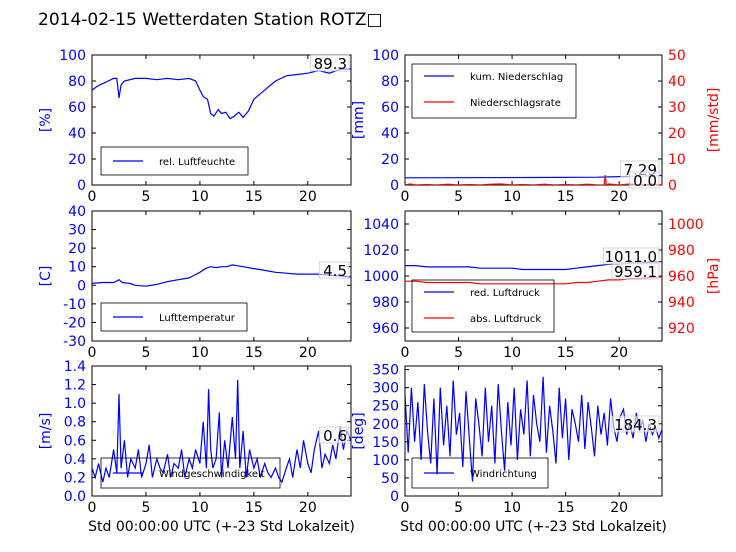 This screenshot has height=552, width=736. What do you see at coordinates (77, 231) in the screenshot?
I see `y-tick-label: 30` at bounding box center [77, 231].